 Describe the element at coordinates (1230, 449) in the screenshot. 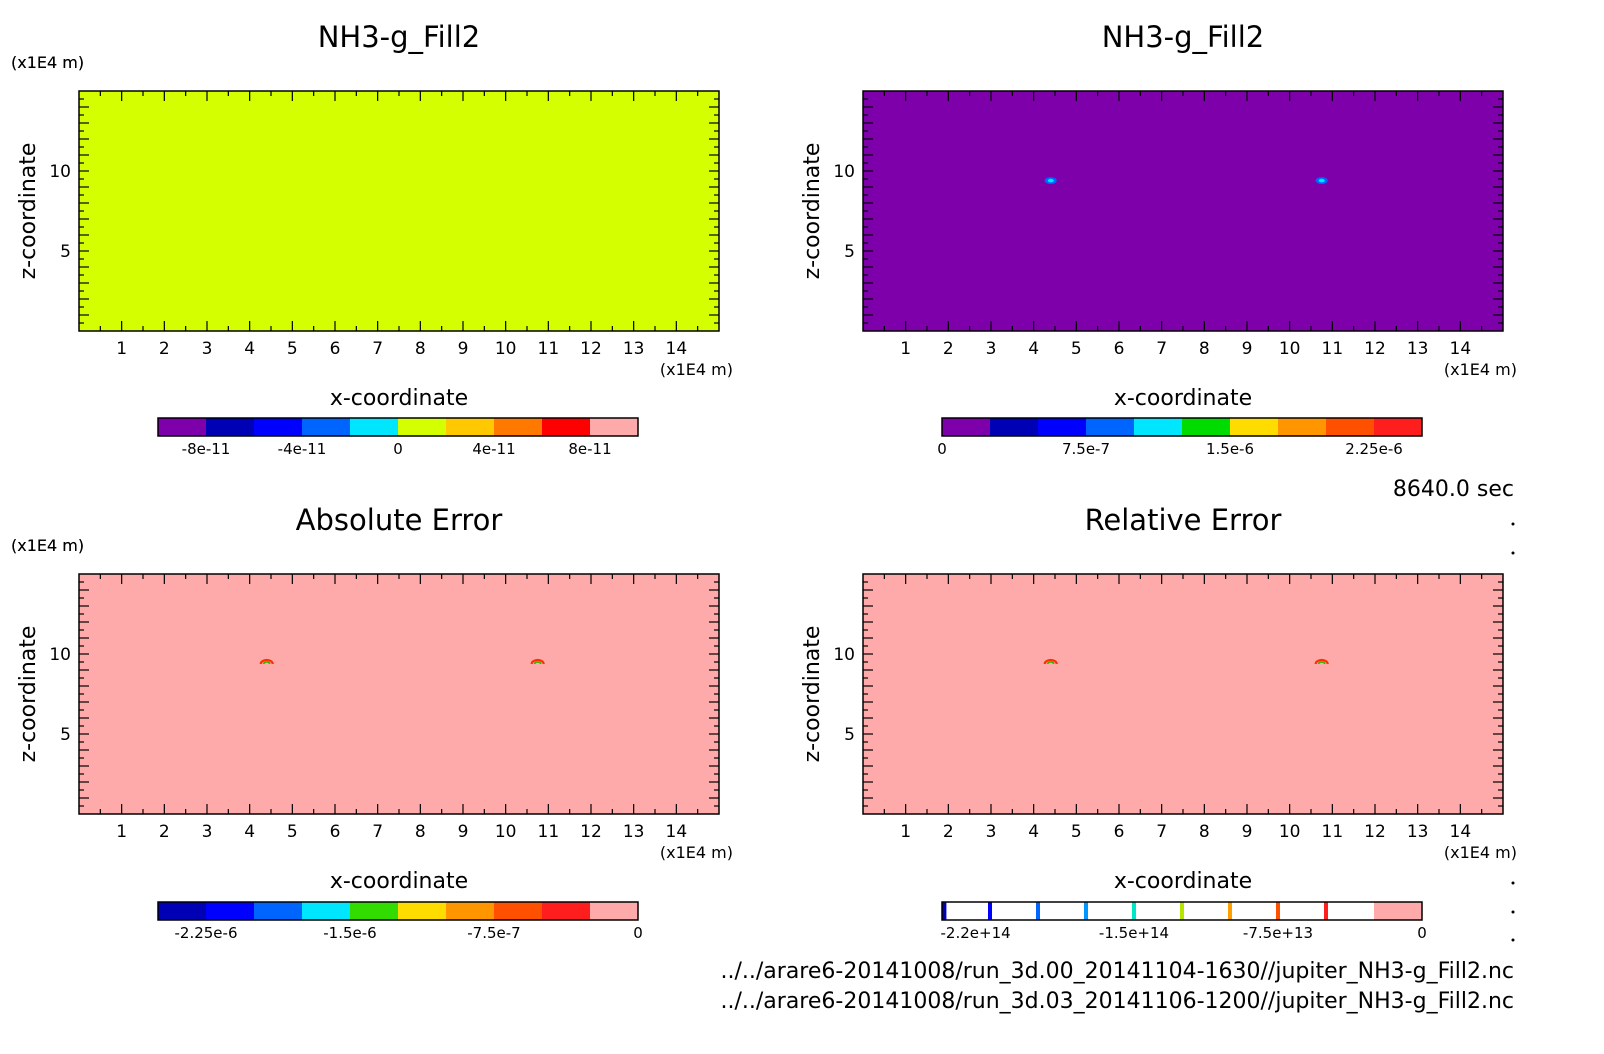

I see `colorbar-label: 1.5e-6` at that location.